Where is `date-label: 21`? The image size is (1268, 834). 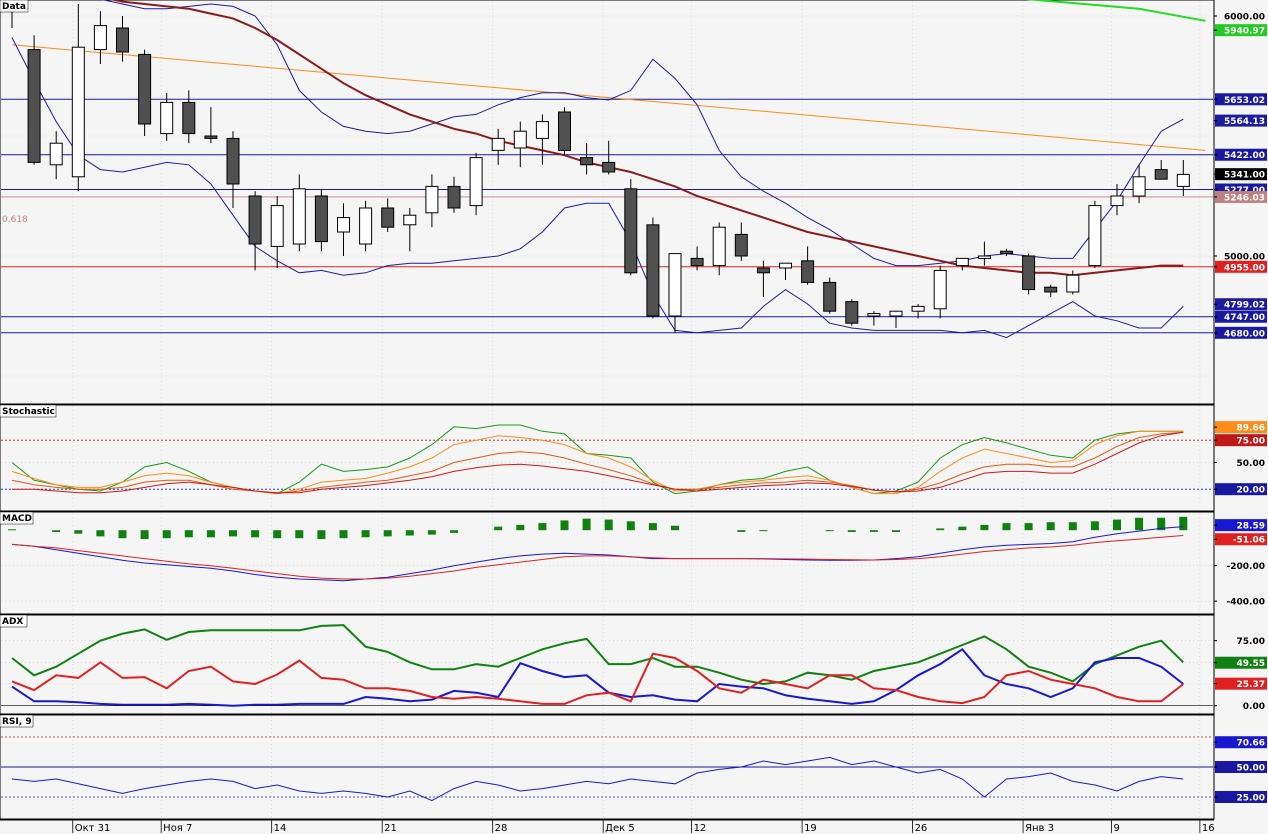 date-label: 21 is located at coordinates (390, 828).